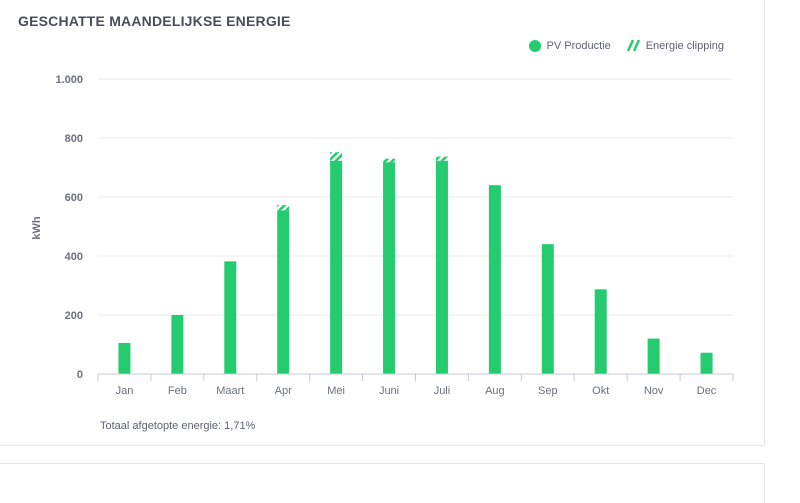 This screenshot has height=503, width=800. I want to click on x-tick-label: Dec, so click(707, 391).